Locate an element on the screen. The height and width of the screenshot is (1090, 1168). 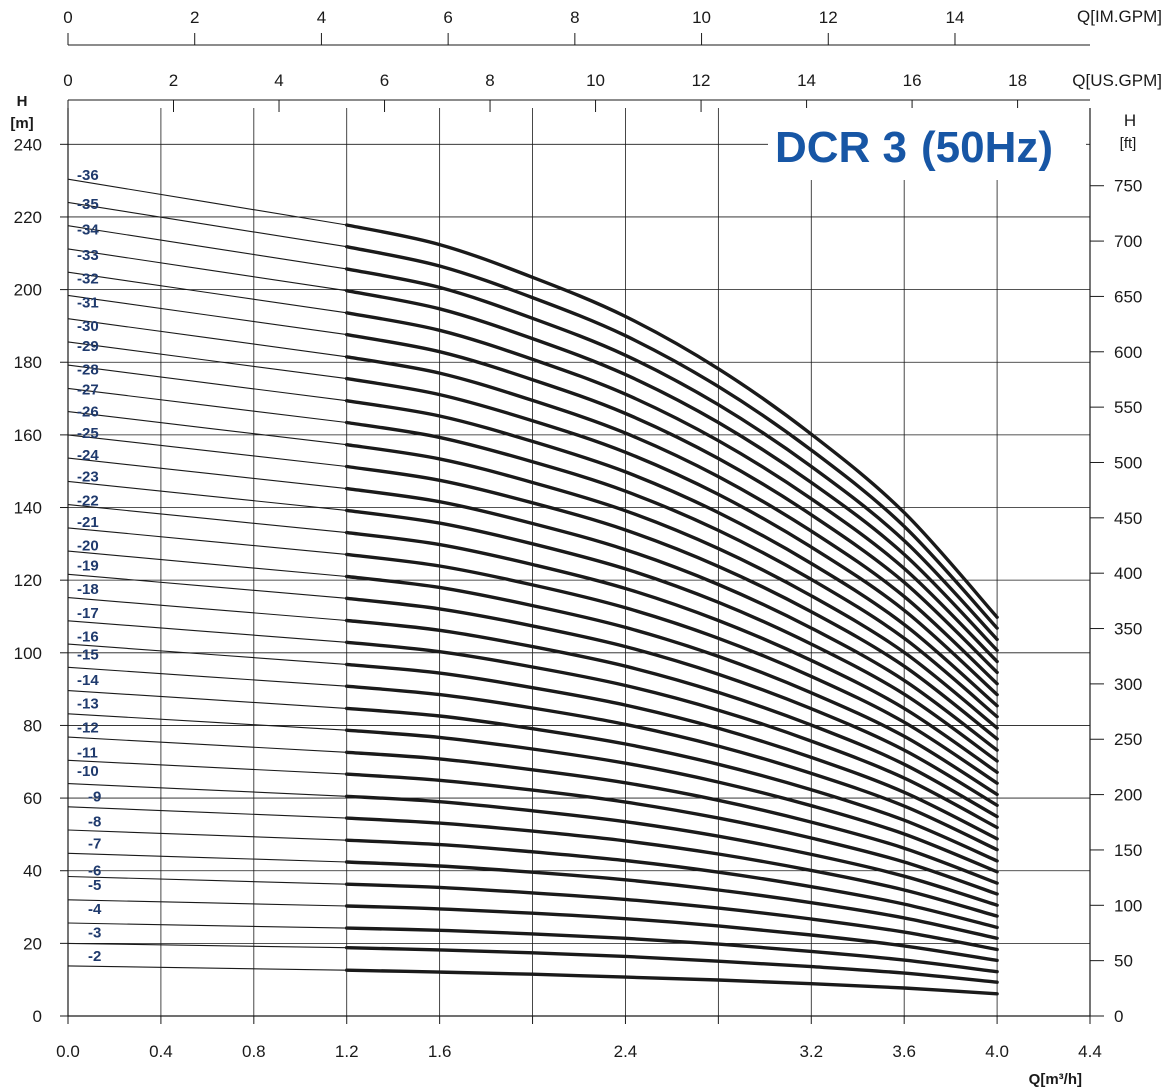
stage-label: -14 is located at coordinates (88, 680).